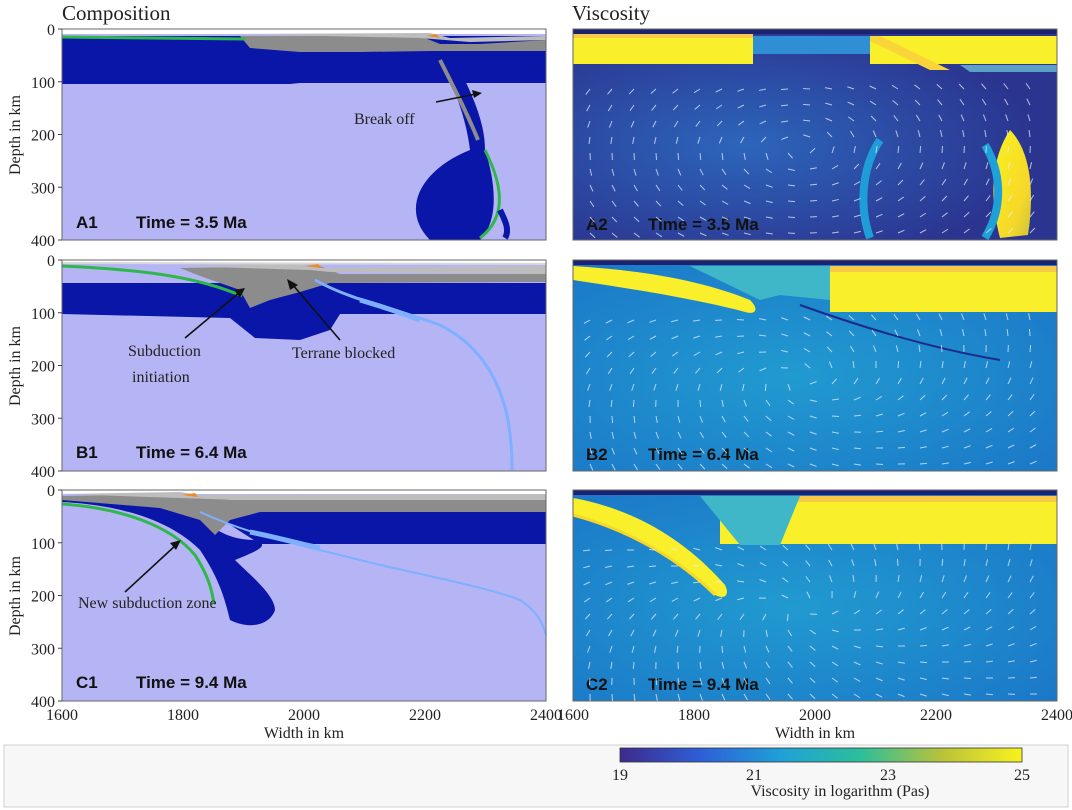 Image resolution: width=1072 pixels, height=810 pixels. Describe the element at coordinates (15, 365) in the screenshot. I see `ylabel-b: Depth in km` at that location.